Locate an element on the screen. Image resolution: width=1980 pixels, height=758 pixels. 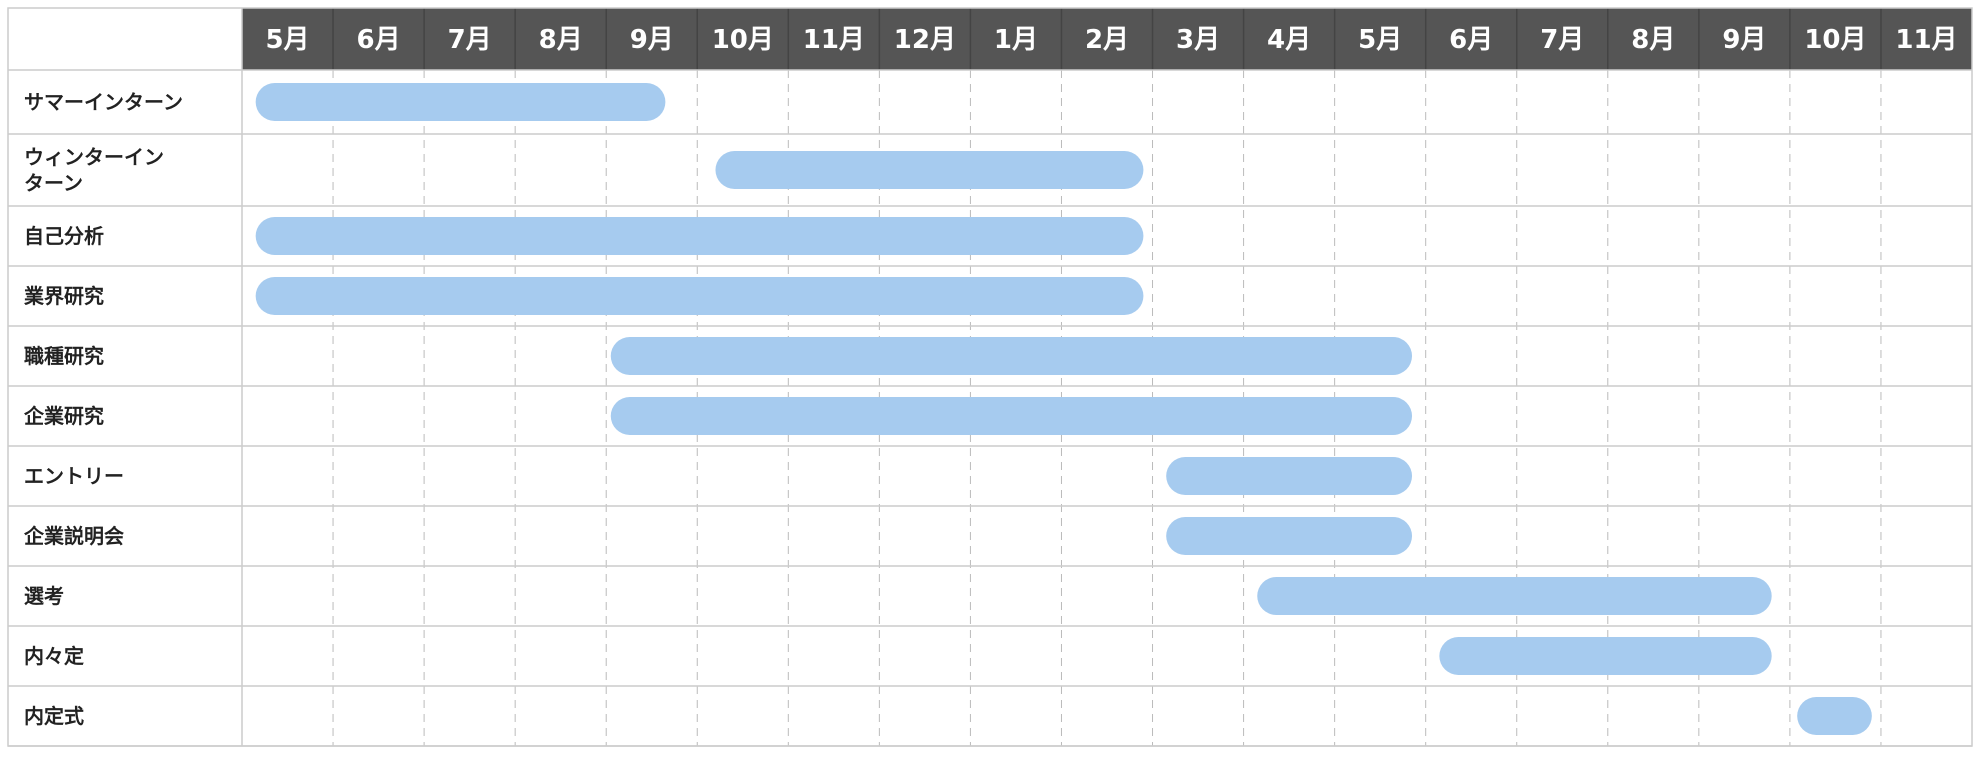
month-label: 2月 is located at coordinates (1107, 40).